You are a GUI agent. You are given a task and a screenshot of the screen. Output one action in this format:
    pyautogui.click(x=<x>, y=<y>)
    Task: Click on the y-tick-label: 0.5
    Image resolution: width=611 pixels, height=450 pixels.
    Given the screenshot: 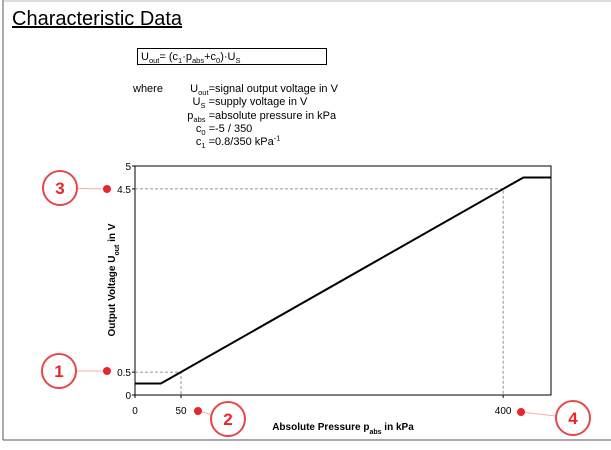 What is the action you would take?
    pyautogui.click(x=124, y=373)
    